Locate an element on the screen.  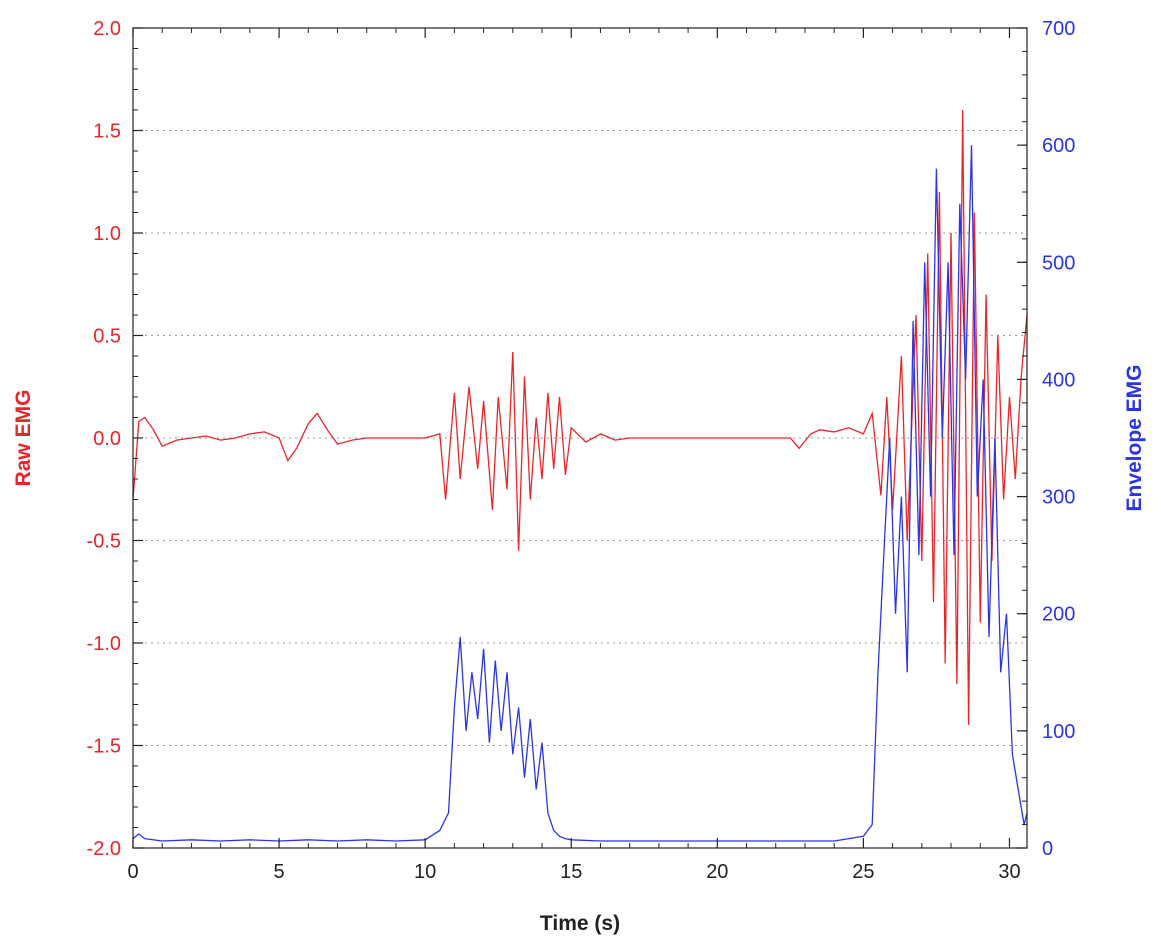
left-y-tick-label: -0.5 is located at coordinates (104, 542).